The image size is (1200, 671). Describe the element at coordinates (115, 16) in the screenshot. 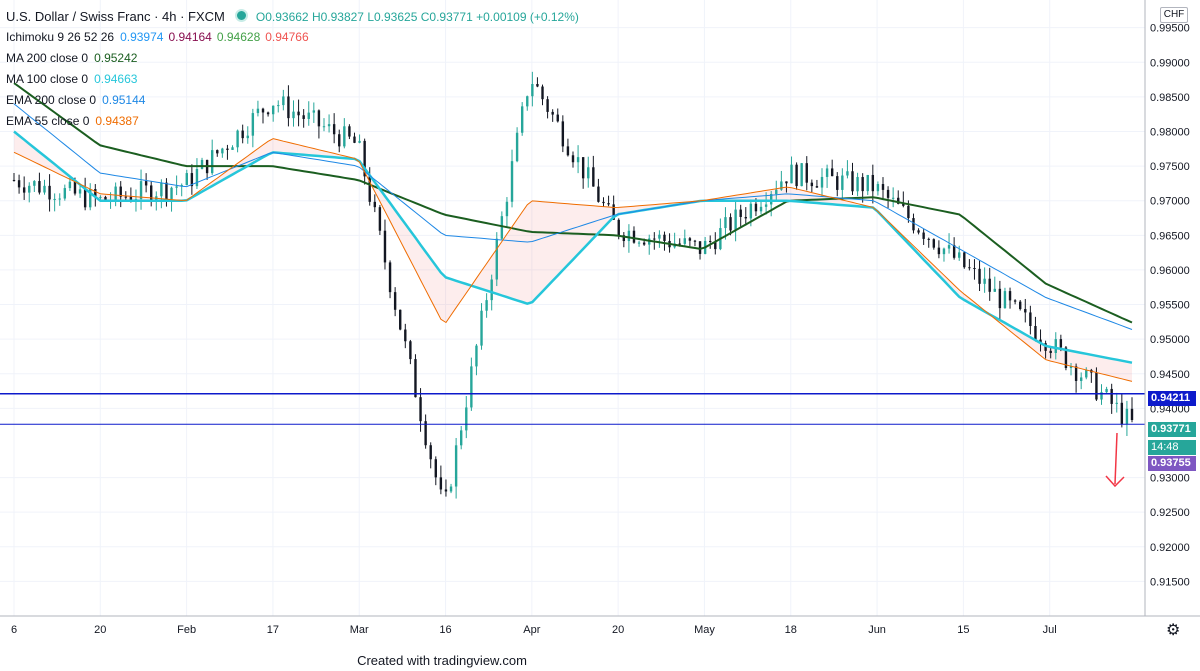

I see `symbol-title: U.S. Dollar / Swiss Franc · 4h · FXCM` at that location.